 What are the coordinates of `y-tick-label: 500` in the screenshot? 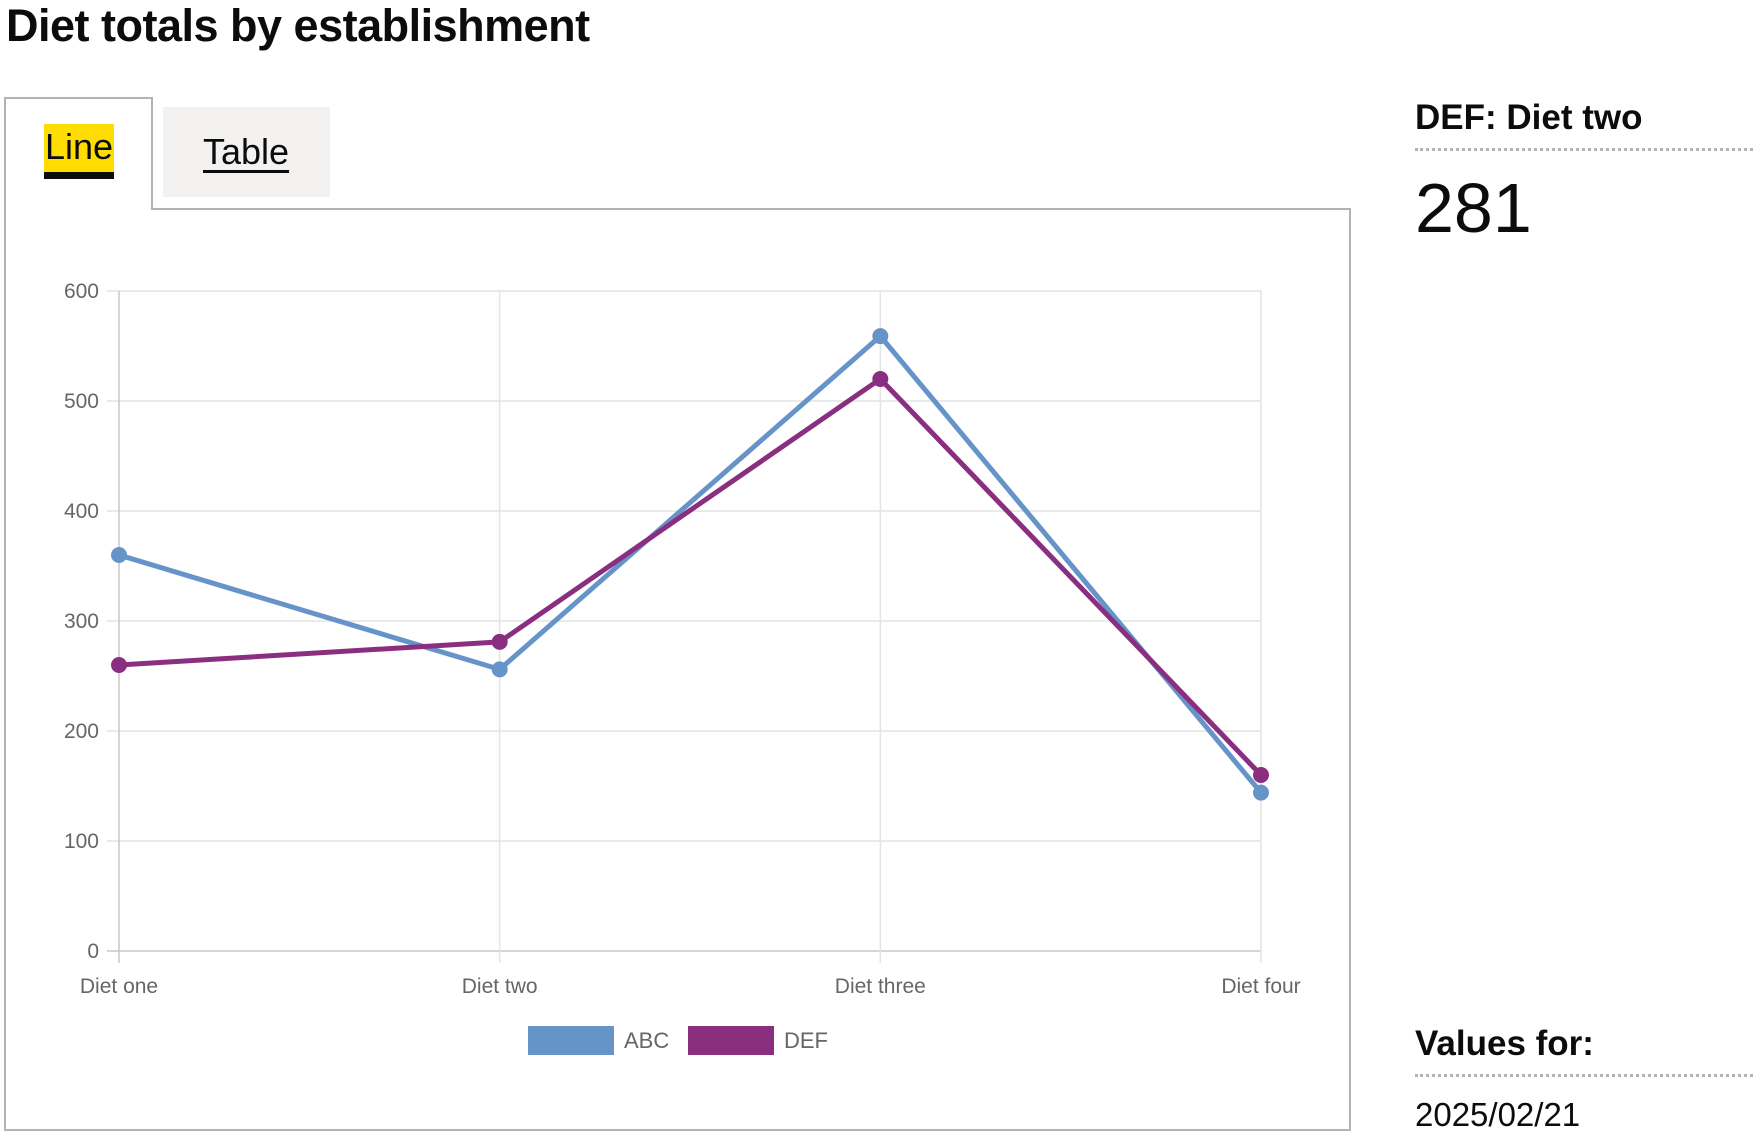 It's located at (81, 401).